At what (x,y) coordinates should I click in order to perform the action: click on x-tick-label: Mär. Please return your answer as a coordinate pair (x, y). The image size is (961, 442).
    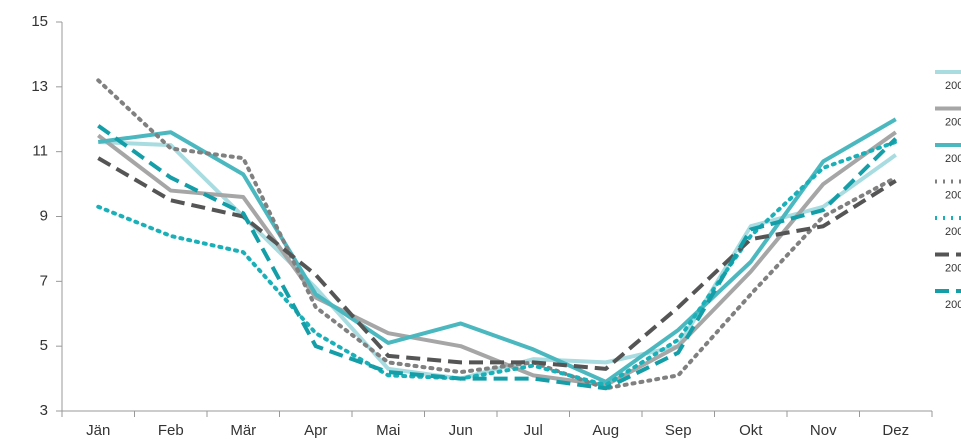
    Looking at the image, I should click on (243, 430).